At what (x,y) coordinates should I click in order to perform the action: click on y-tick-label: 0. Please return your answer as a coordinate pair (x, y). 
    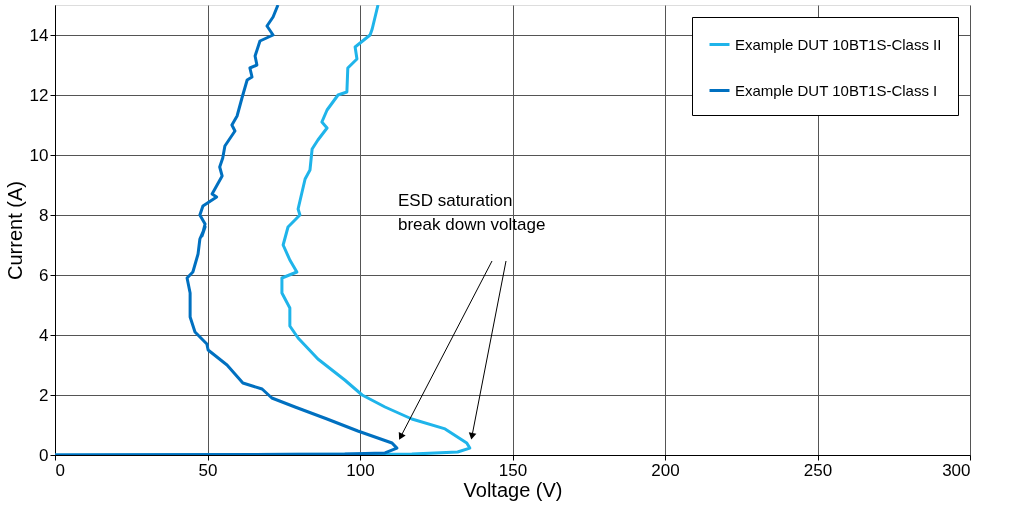
    Looking at the image, I should click on (44, 455).